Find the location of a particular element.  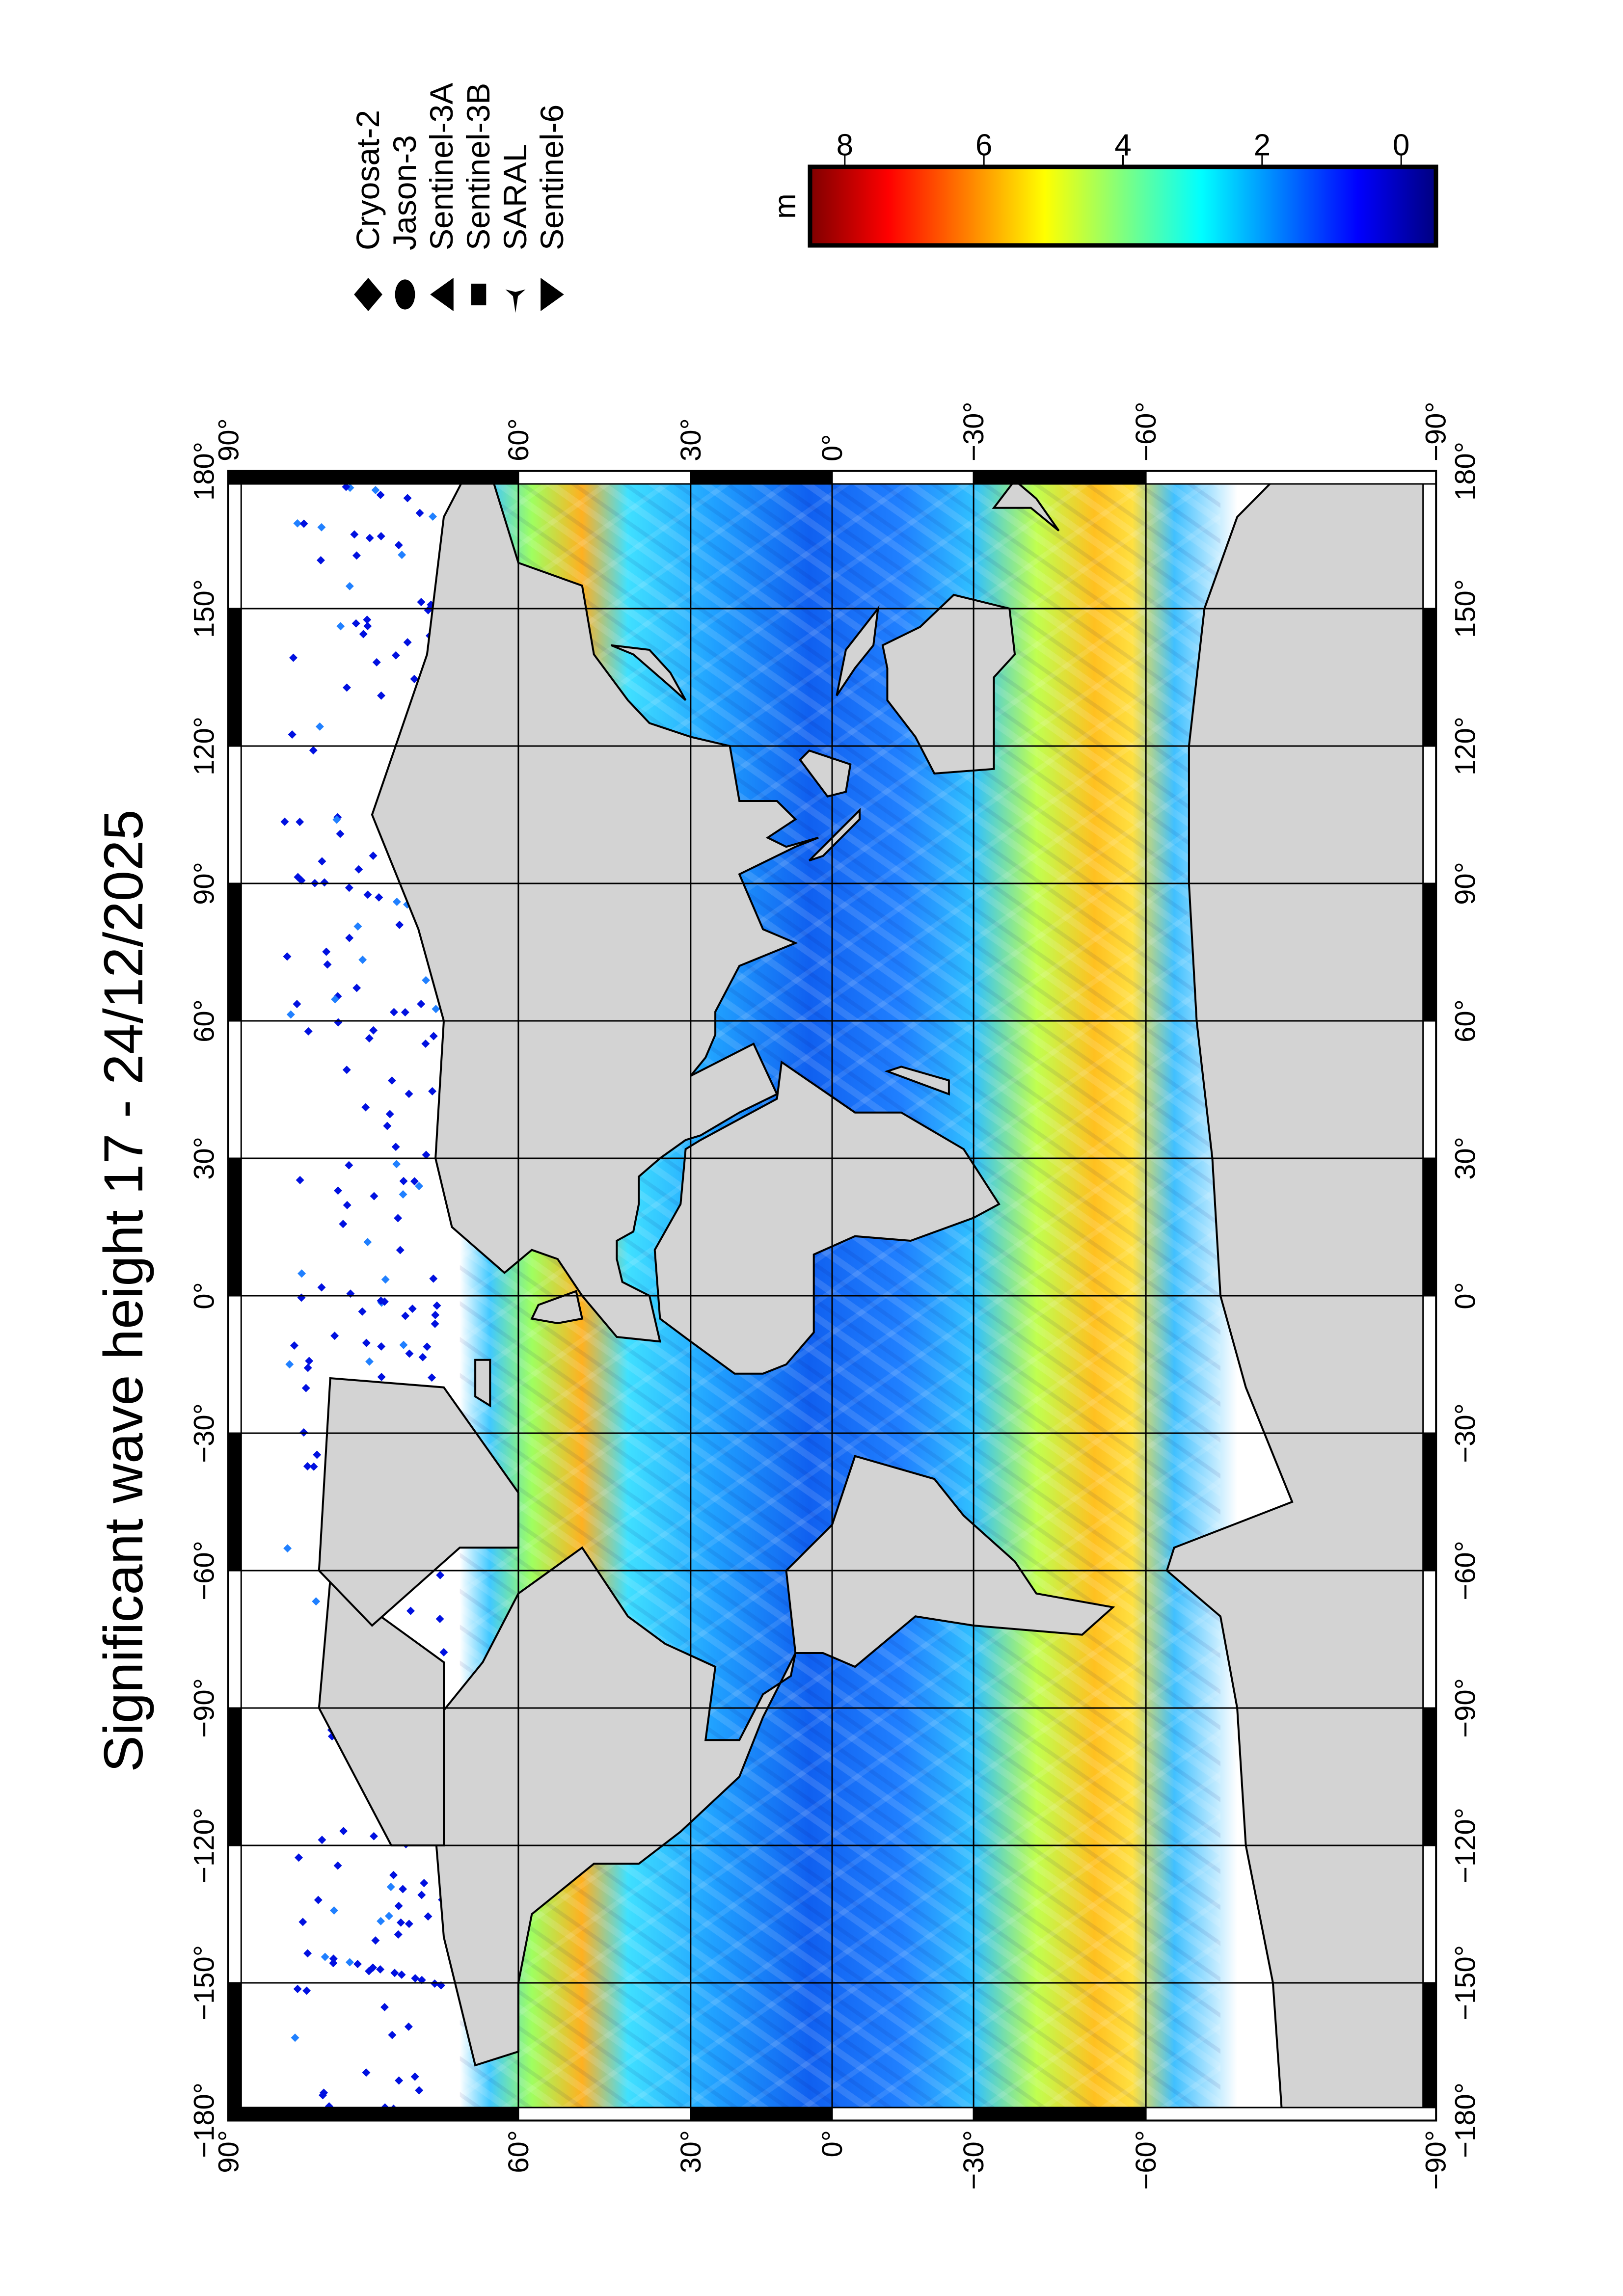

lat-tick-label: 0° is located at coordinates (832, 2143).